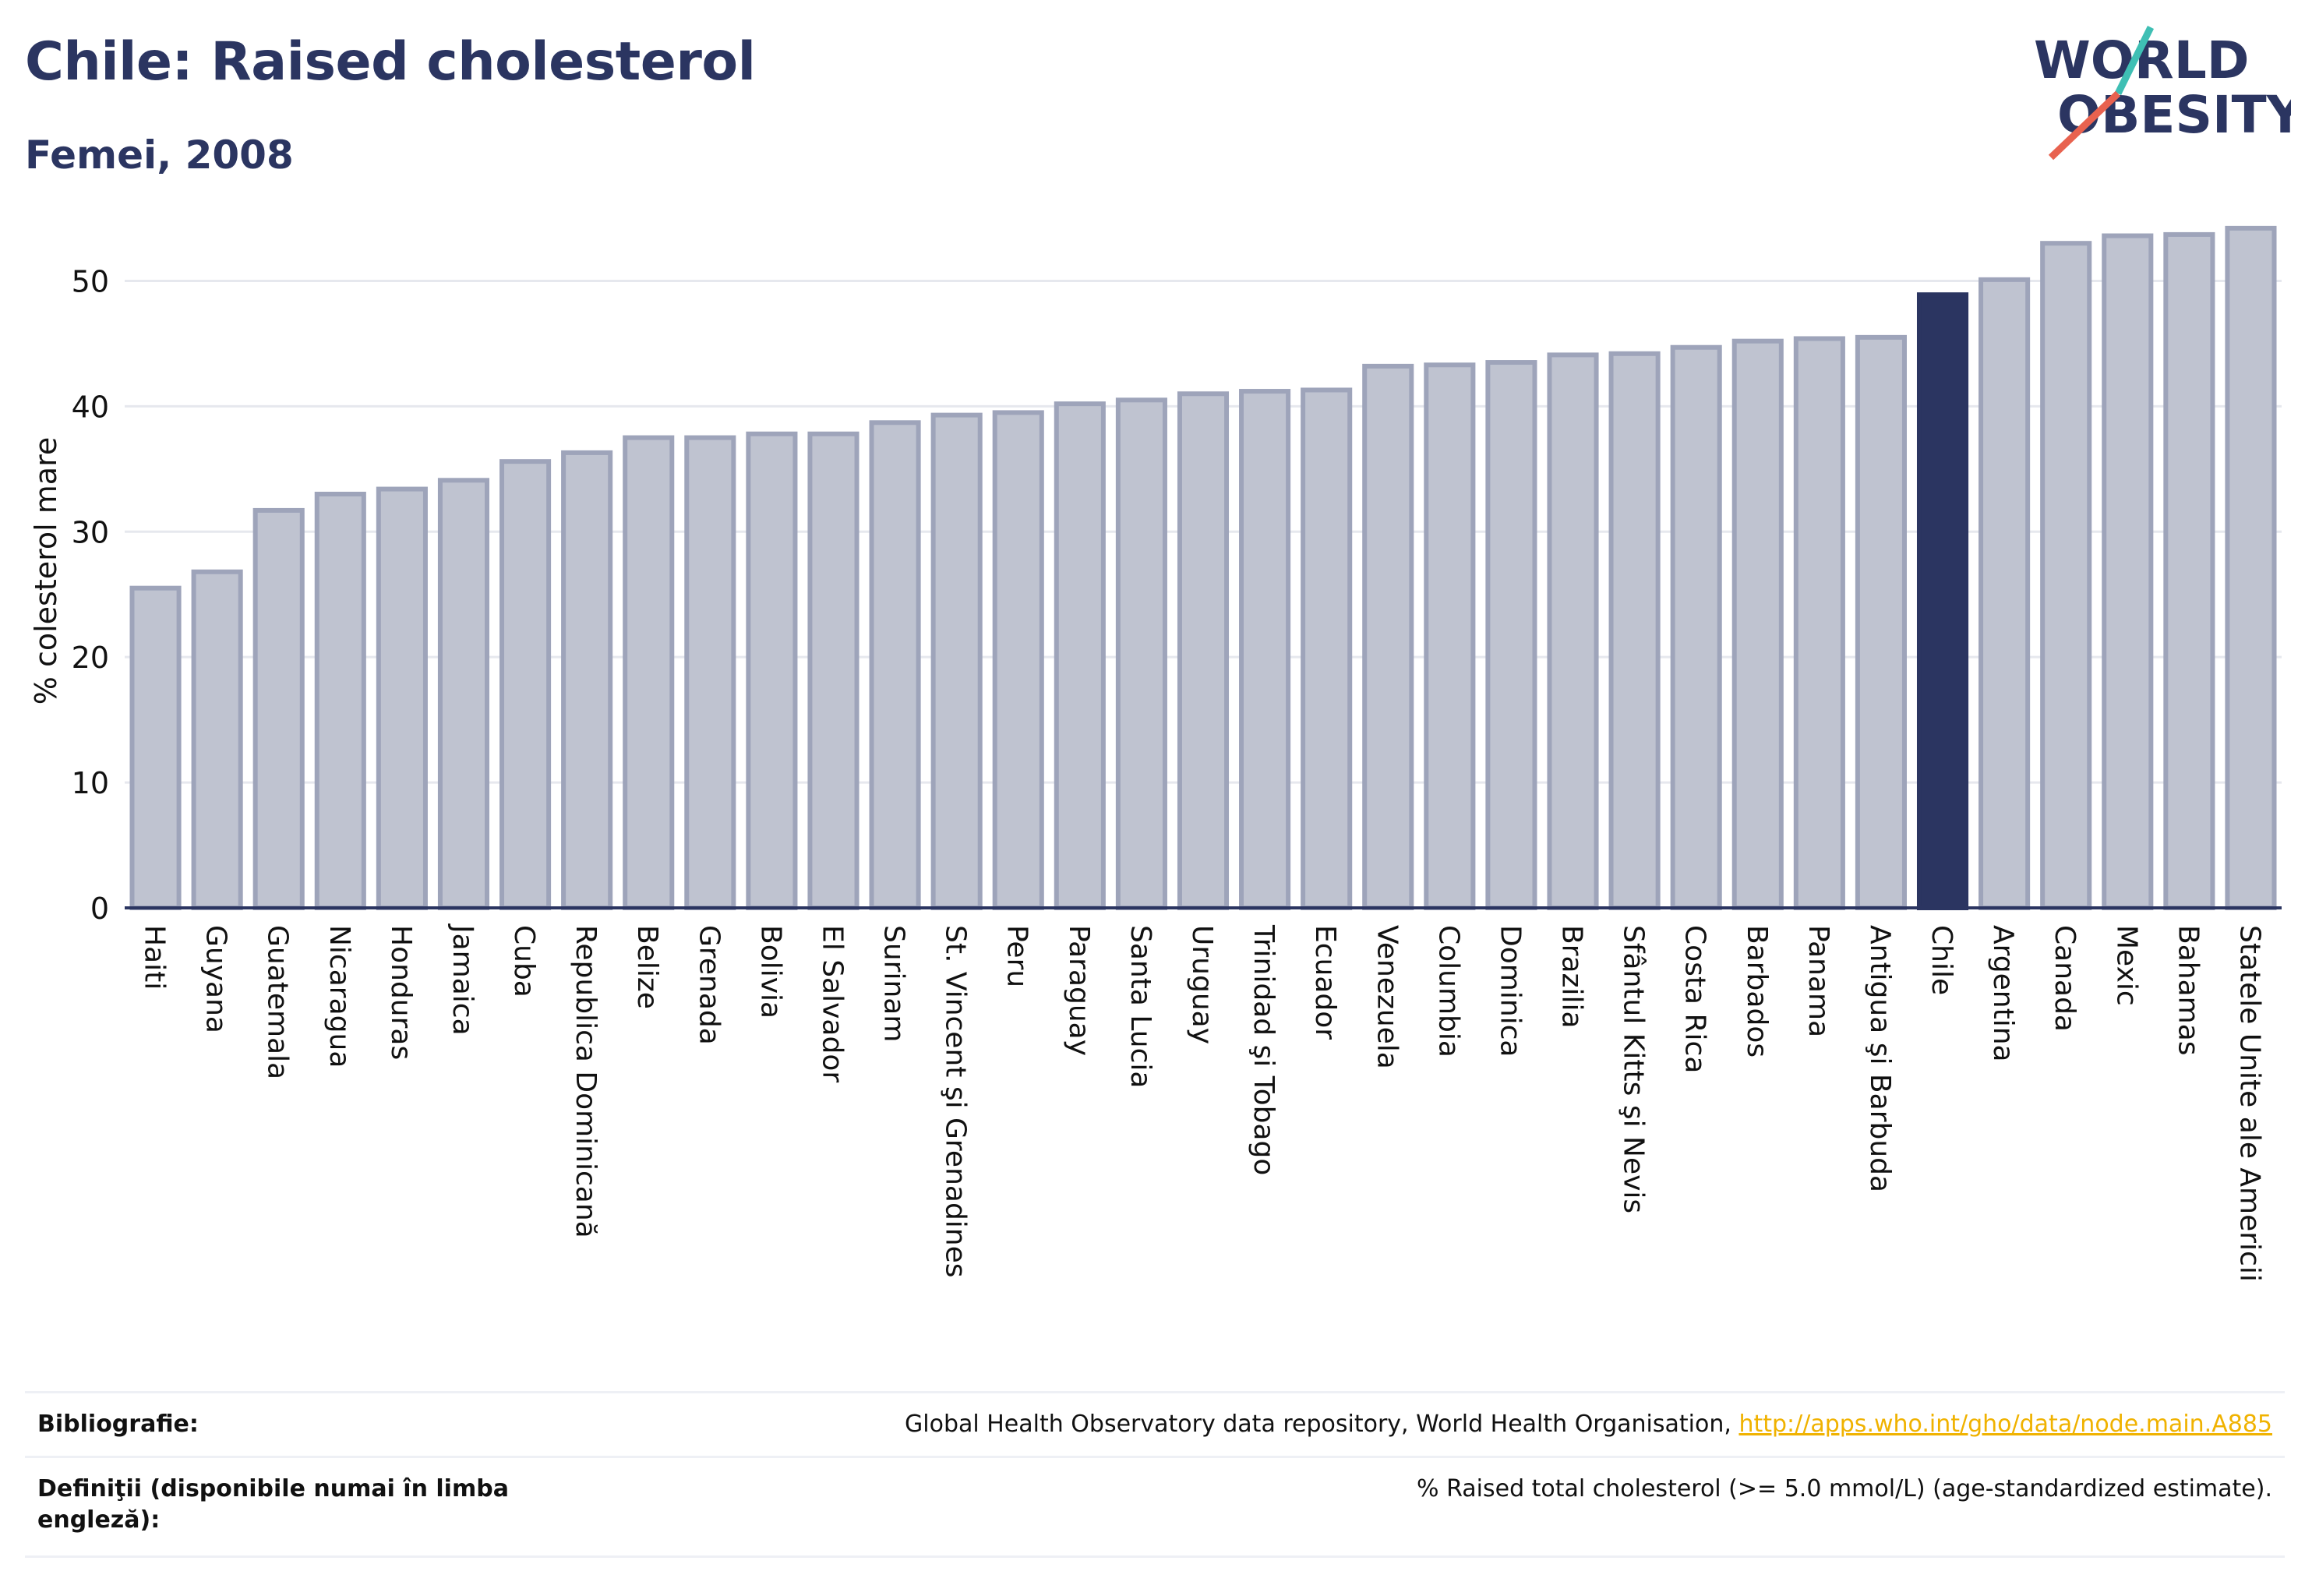 This screenshot has width=2305, height=1596. Describe the element at coordinates (2249, 1103) in the screenshot. I see `x-tick-label: Statele Unite ale Americii` at that location.